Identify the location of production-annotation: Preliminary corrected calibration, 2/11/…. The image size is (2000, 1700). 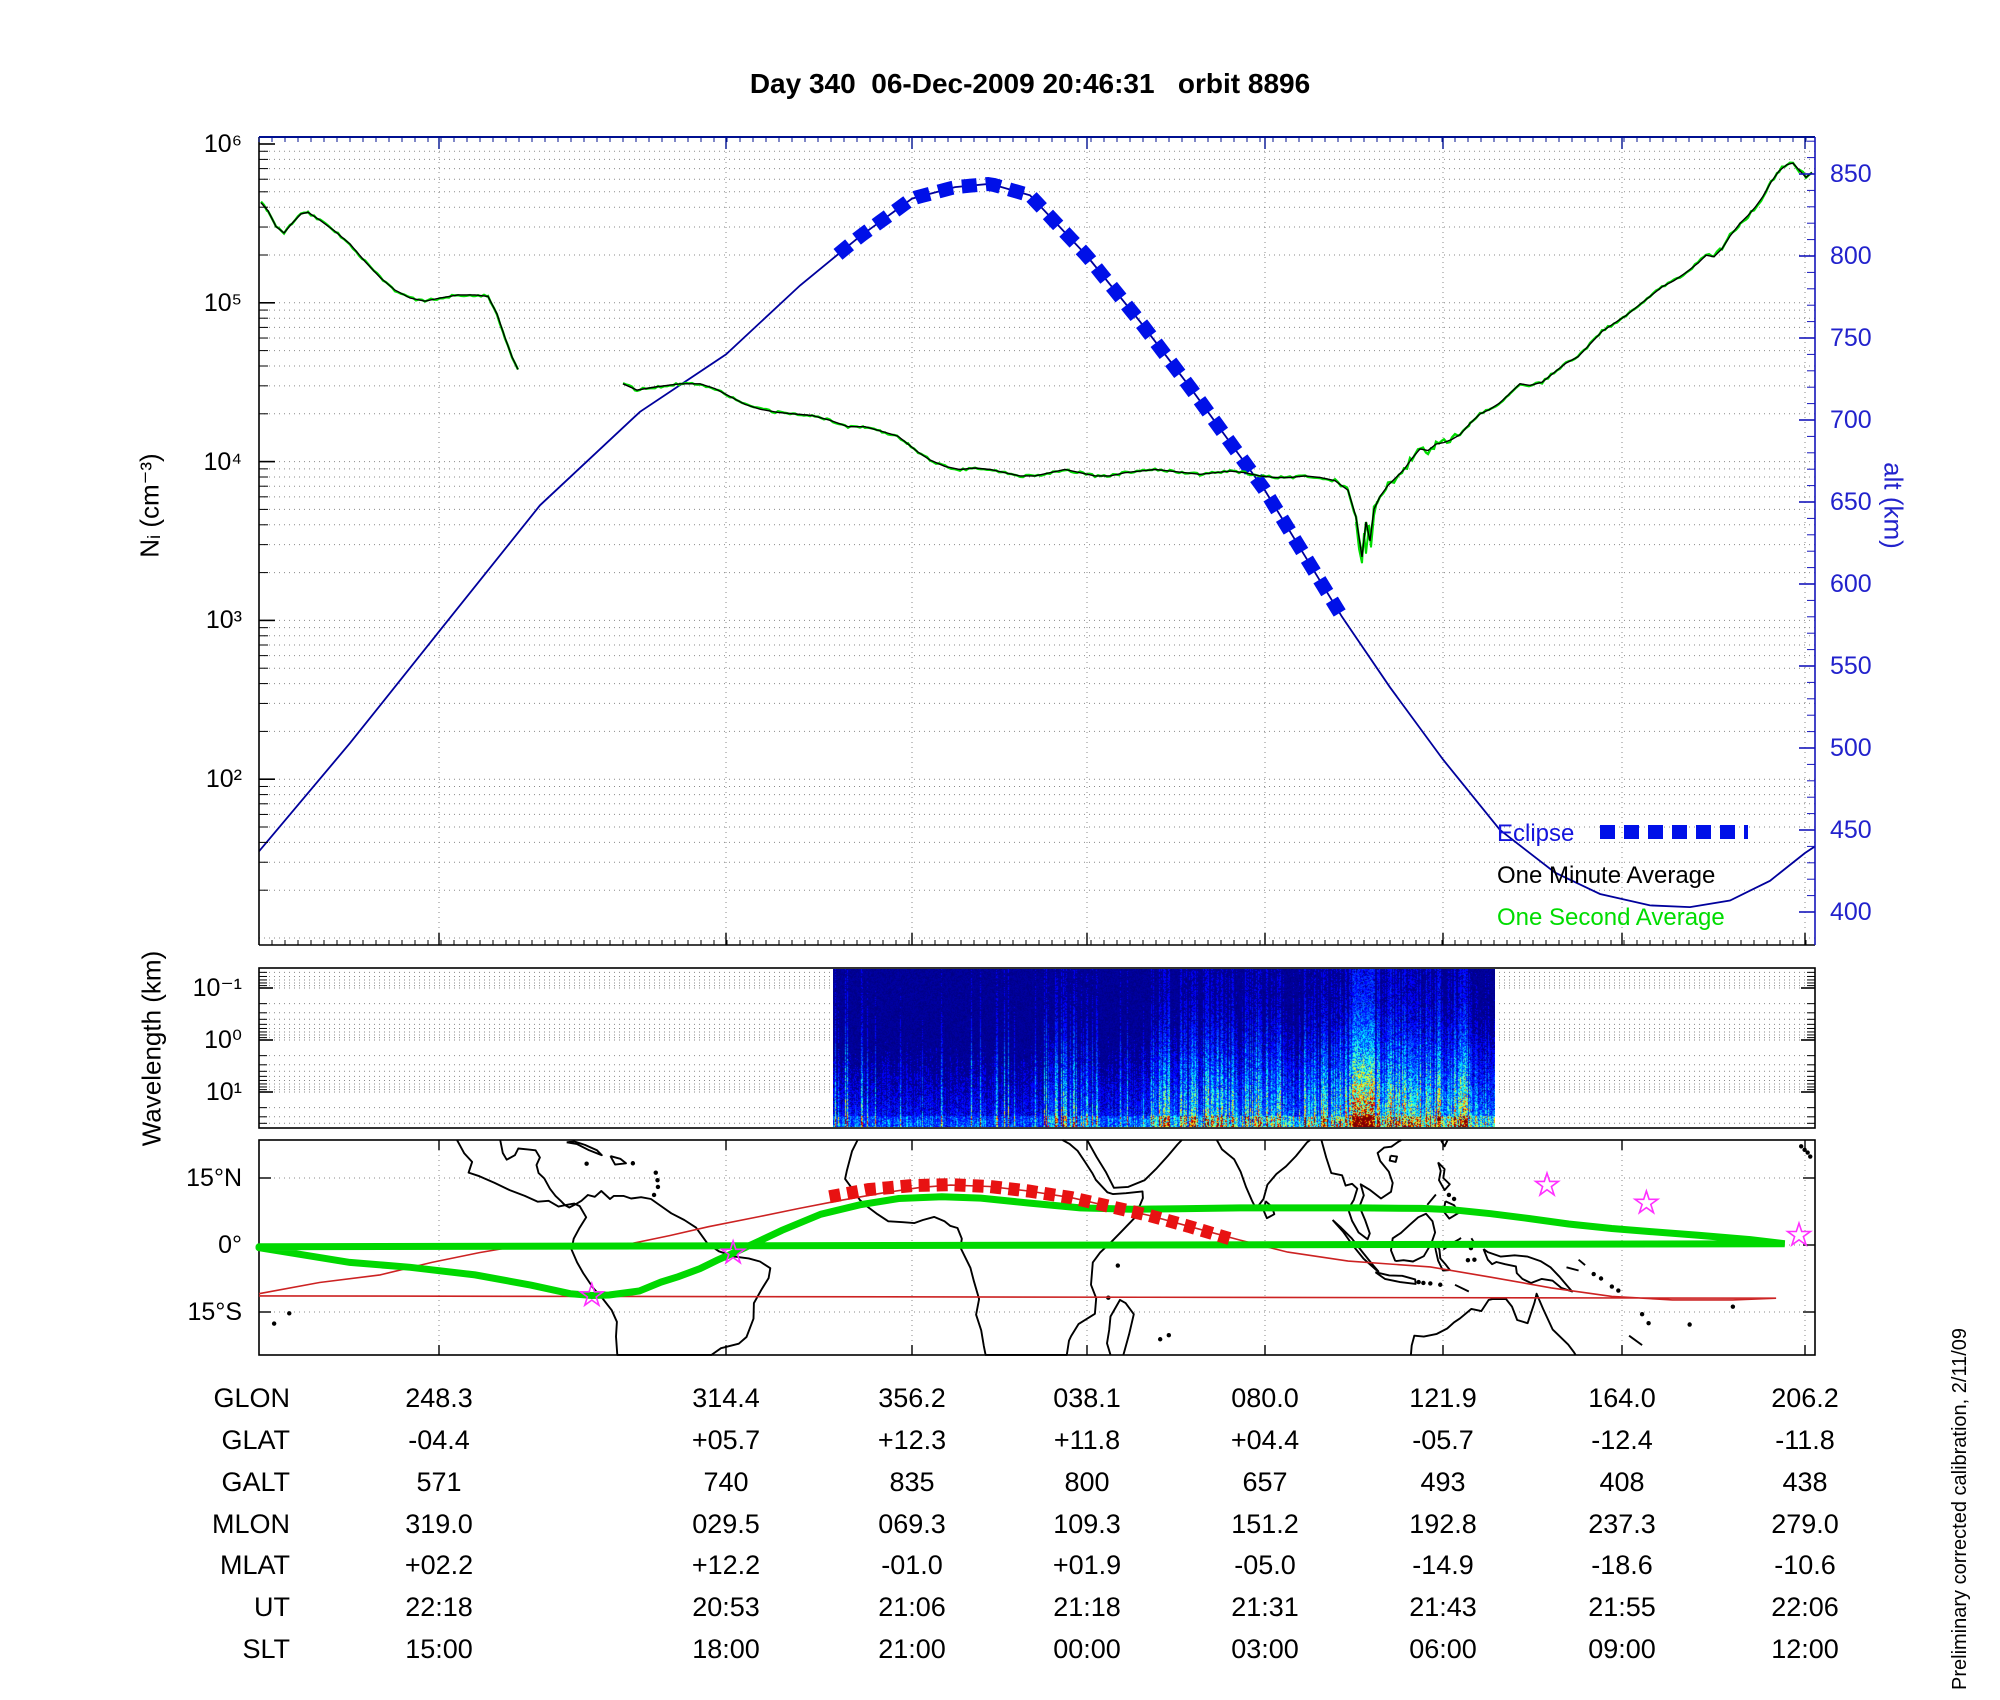
(1946, 1467).